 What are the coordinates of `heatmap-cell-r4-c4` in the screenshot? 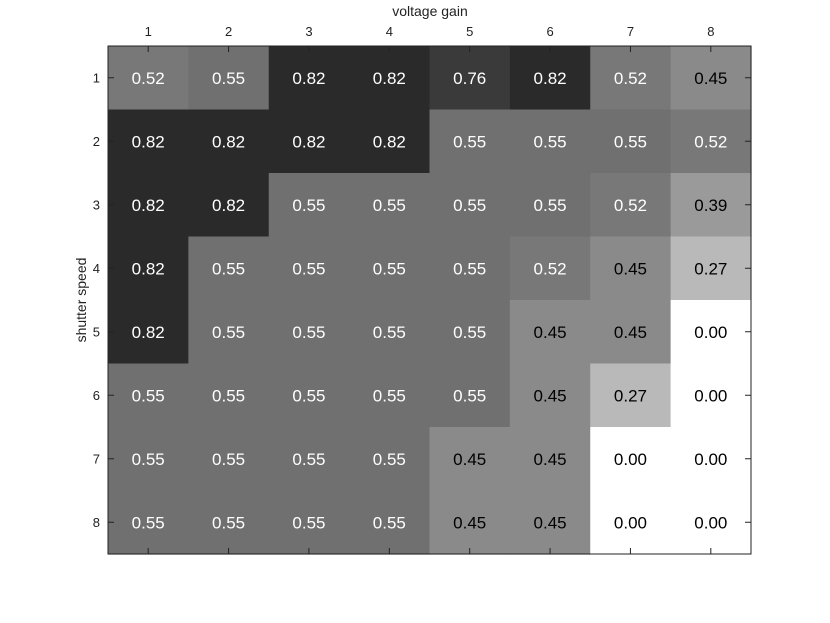 It's located at (390, 268).